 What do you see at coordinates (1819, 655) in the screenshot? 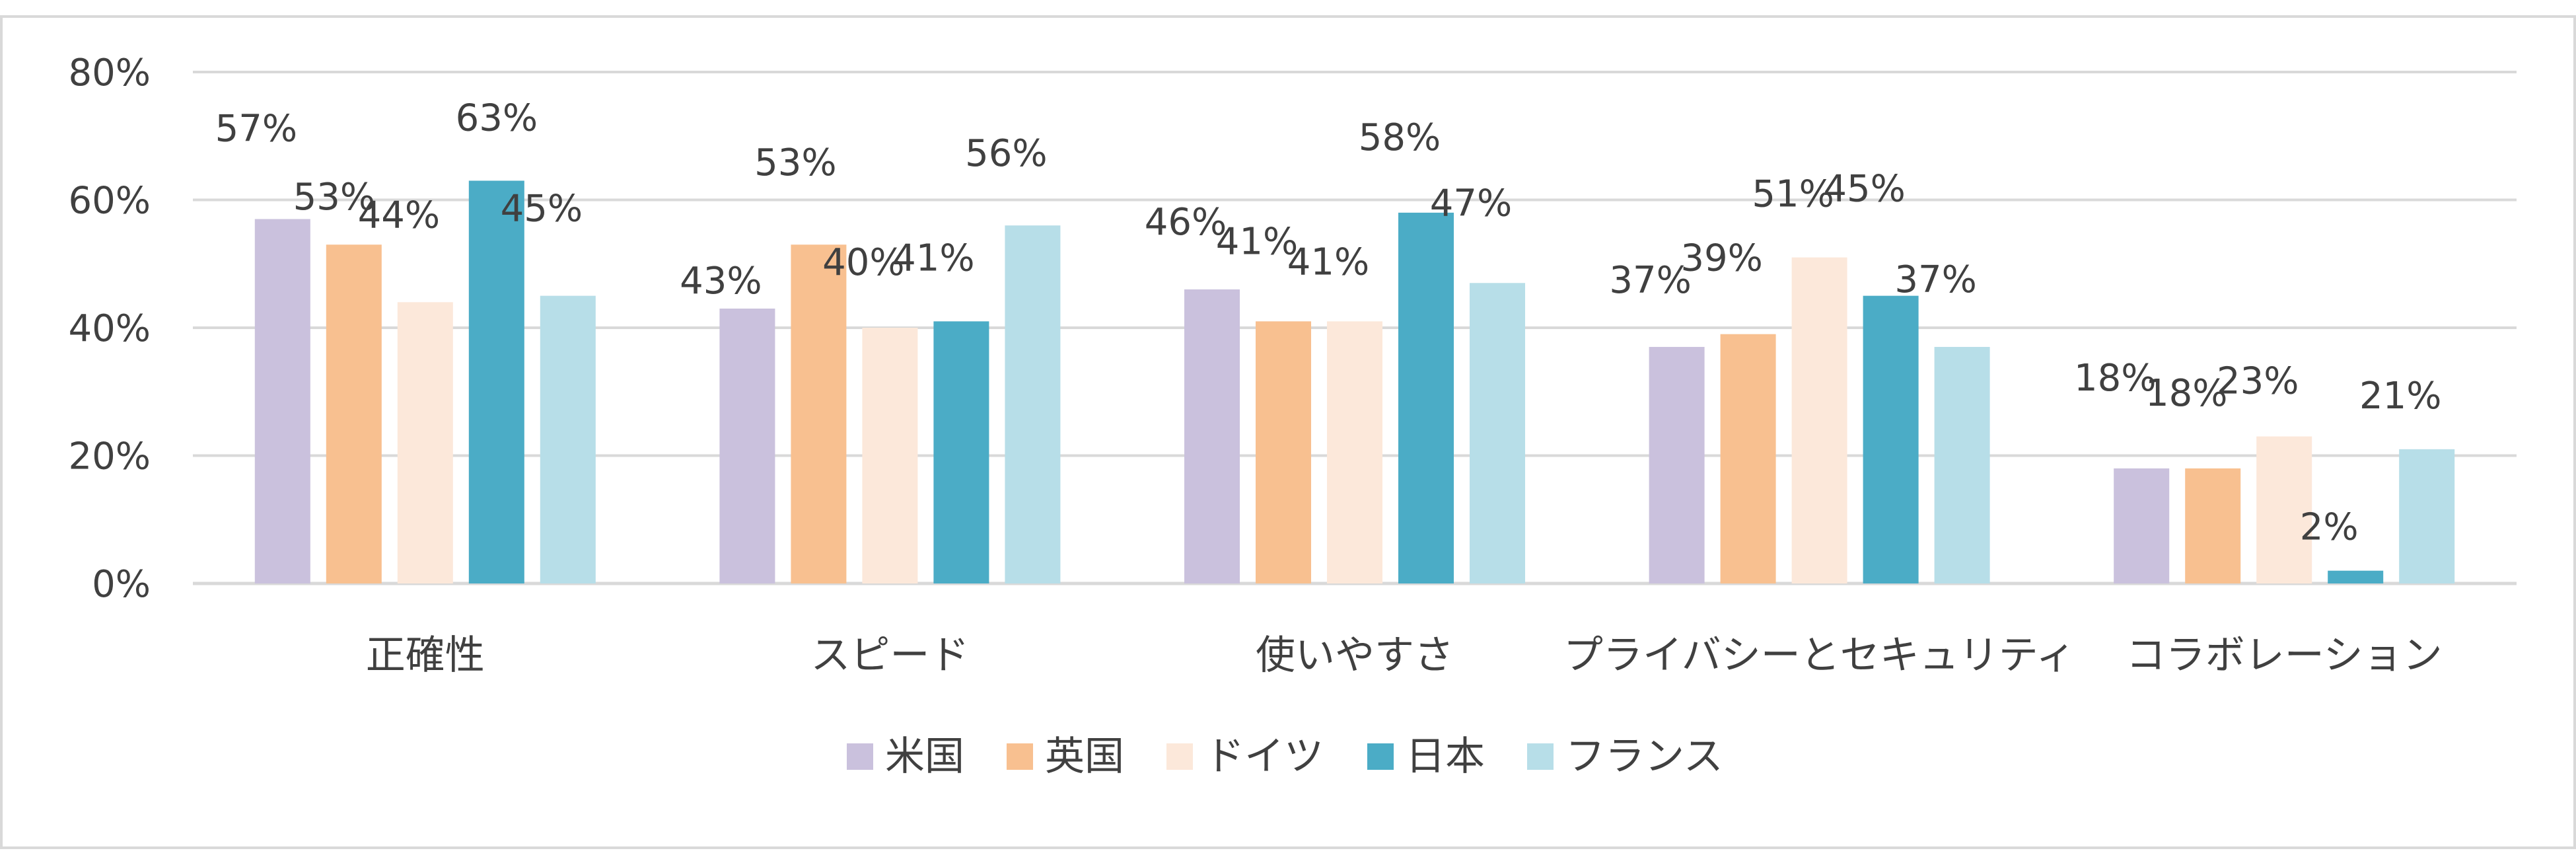
I see `x-tick-label: プライバシーとセキュリティ` at bounding box center [1819, 655].